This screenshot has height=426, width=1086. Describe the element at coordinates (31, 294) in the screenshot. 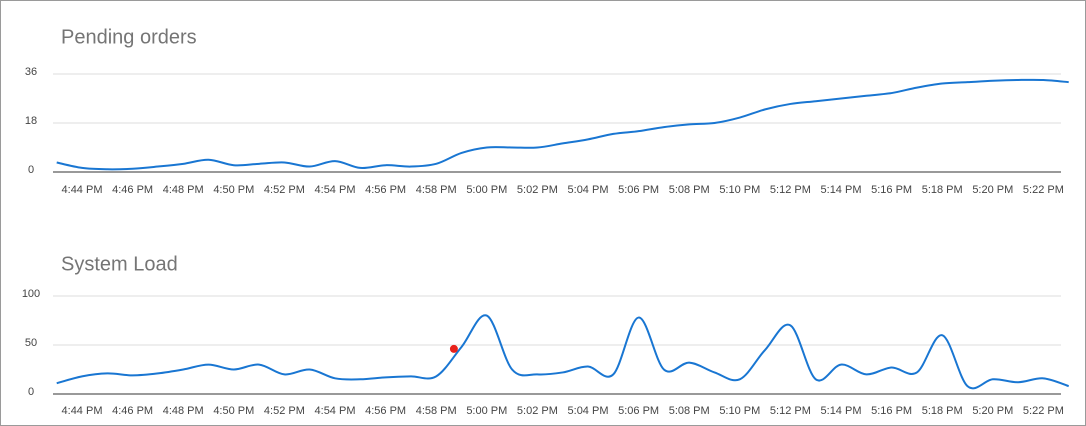

I see `y-tick-label: 100` at that location.